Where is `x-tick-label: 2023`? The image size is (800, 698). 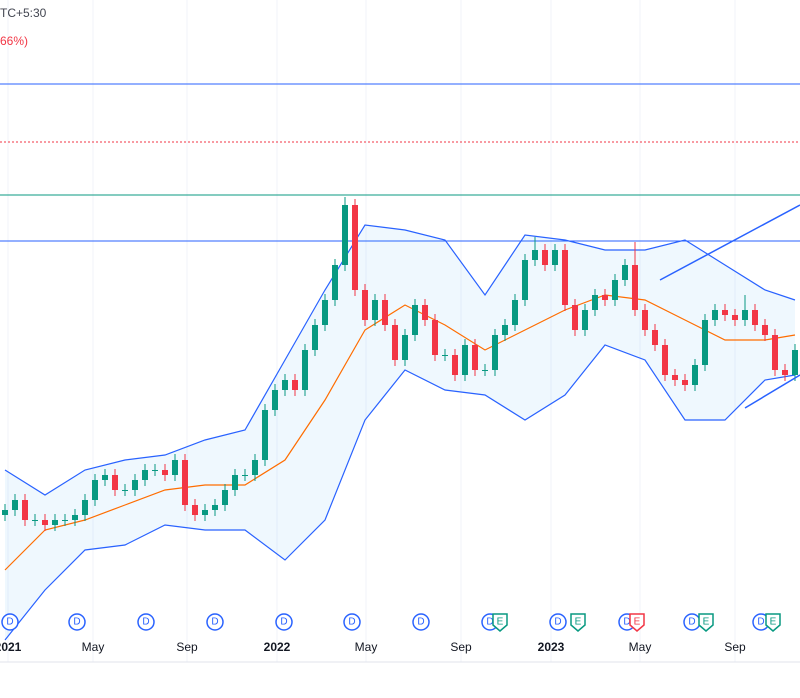 x-tick-label: 2023 is located at coordinates (551, 647).